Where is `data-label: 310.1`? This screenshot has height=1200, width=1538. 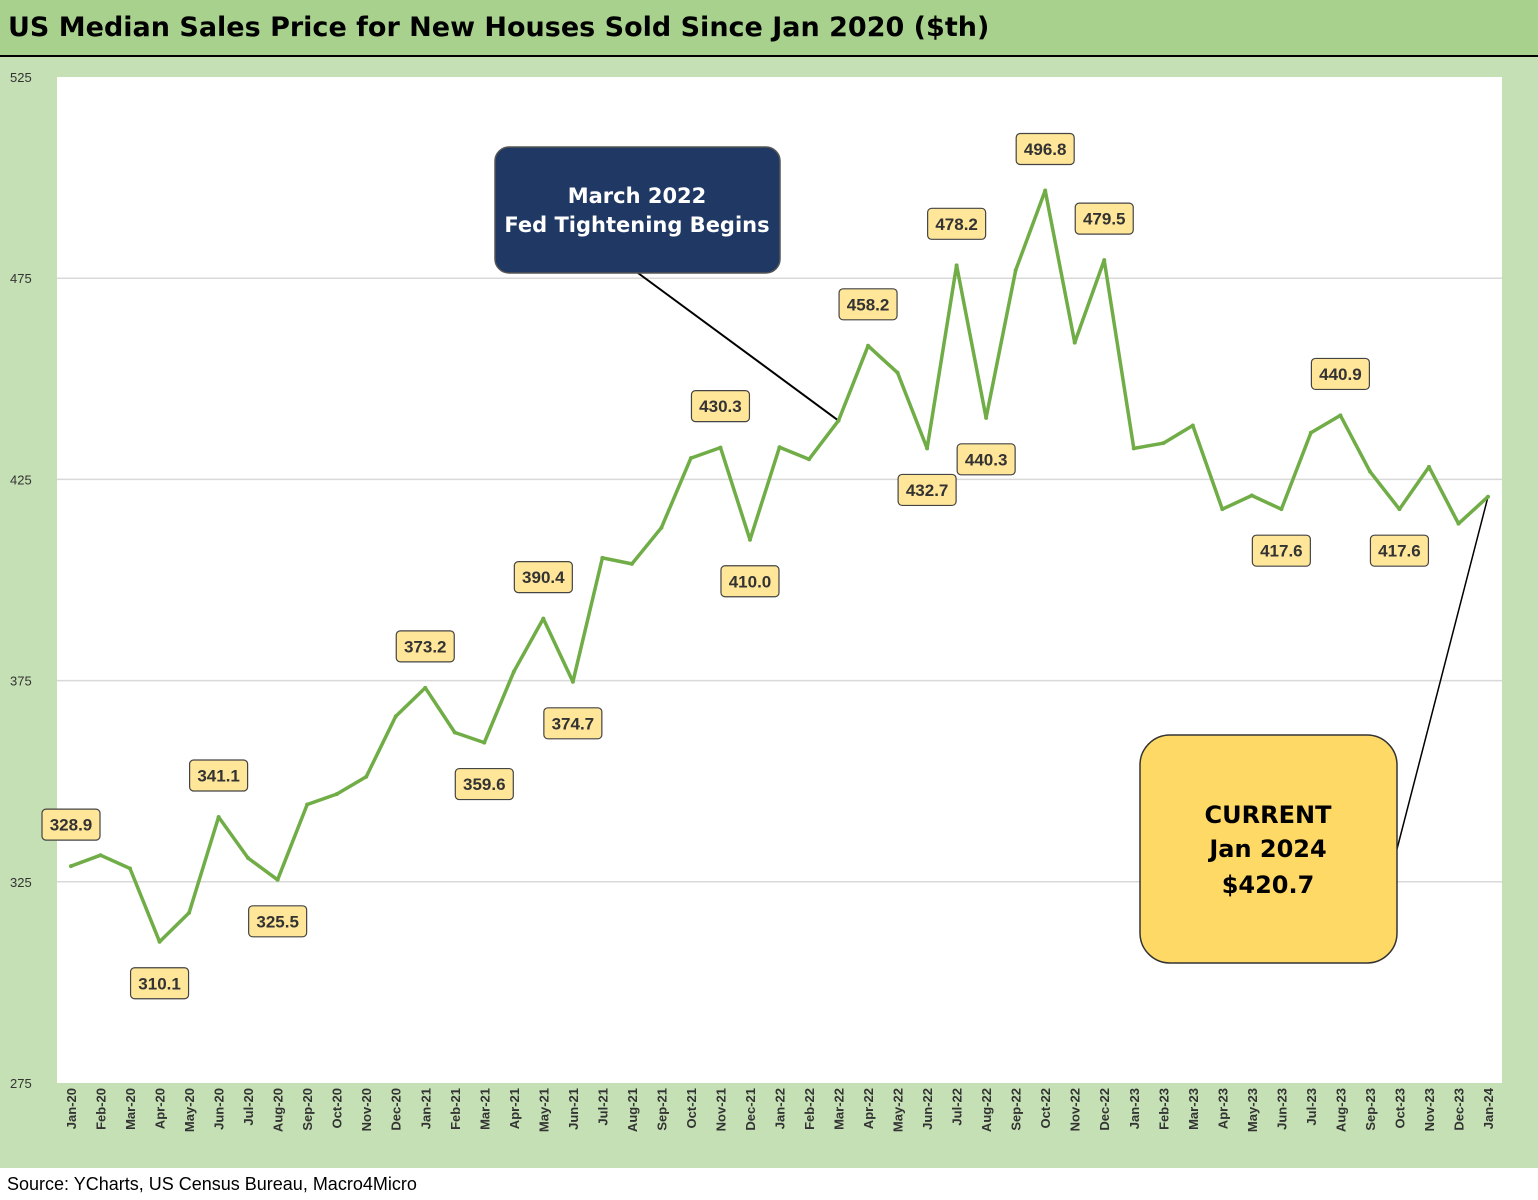
data-label: 310.1 is located at coordinates (159, 983).